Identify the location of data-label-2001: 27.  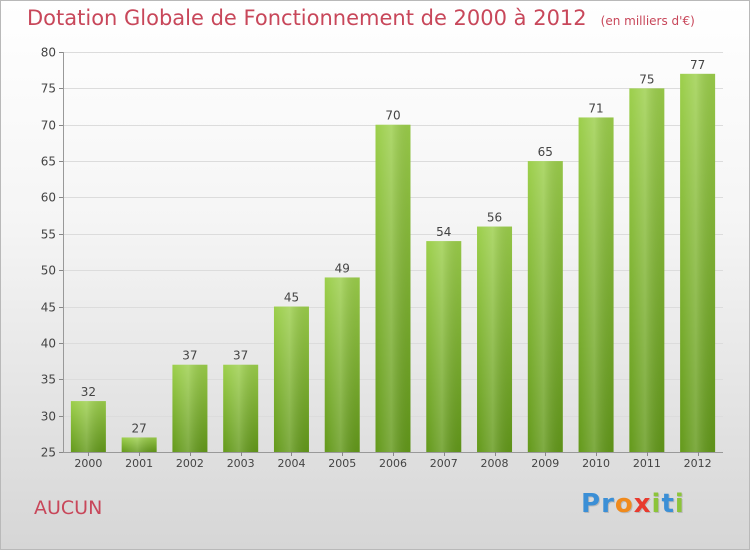
(139, 428).